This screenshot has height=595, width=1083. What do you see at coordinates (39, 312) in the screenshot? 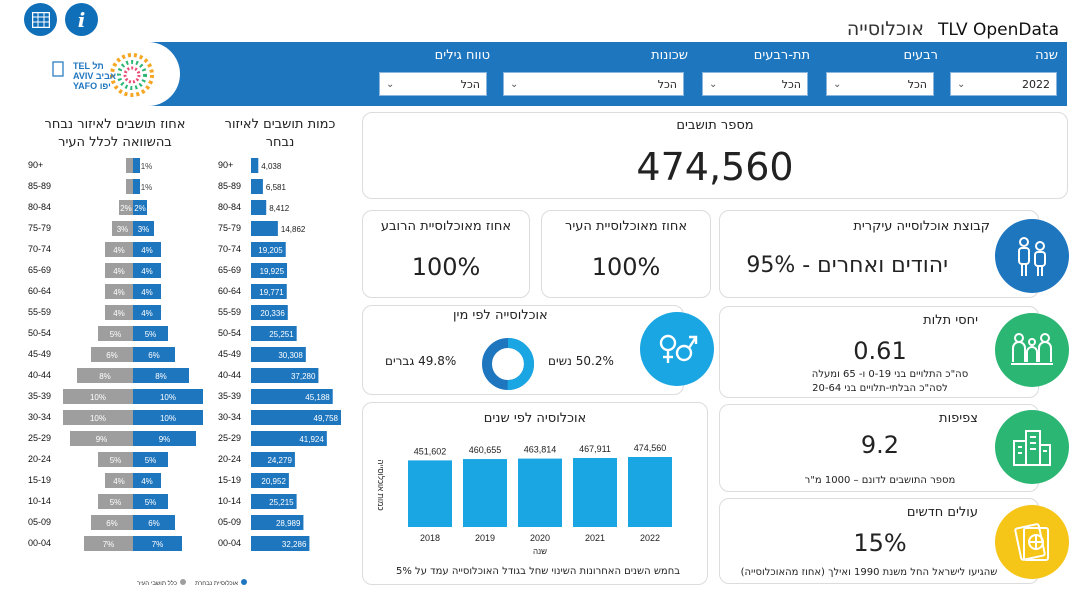
I see `age-label: 55-59` at bounding box center [39, 312].